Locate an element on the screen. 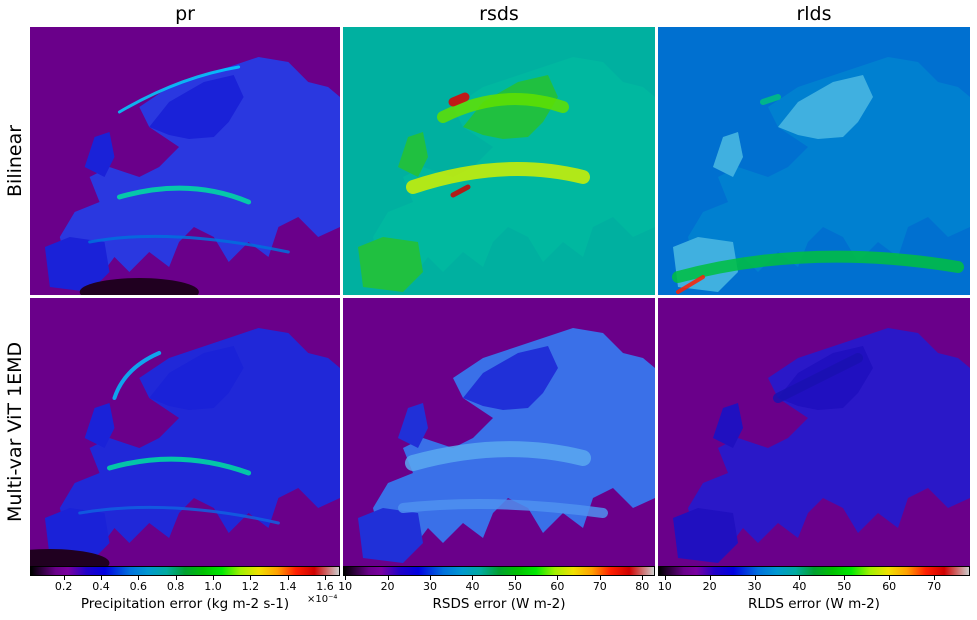 This screenshot has height=620, width=977. colorbar-tick-label: 1.6 is located at coordinates (325, 586).